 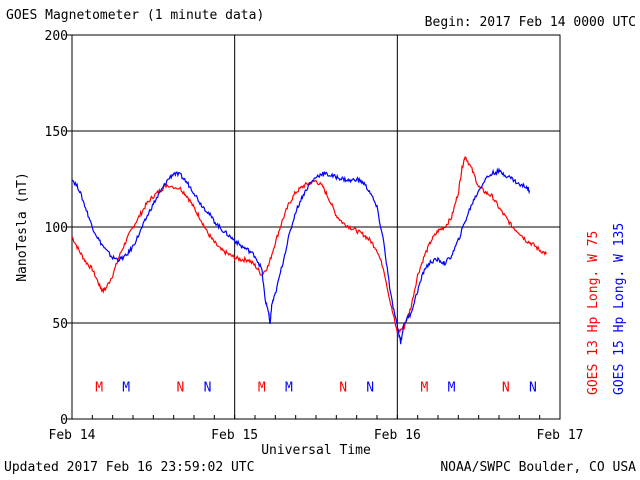 What do you see at coordinates (234, 435) in the screenshot?
I see `x-tick-label: Feb 15` at bounding box center [234, 435].